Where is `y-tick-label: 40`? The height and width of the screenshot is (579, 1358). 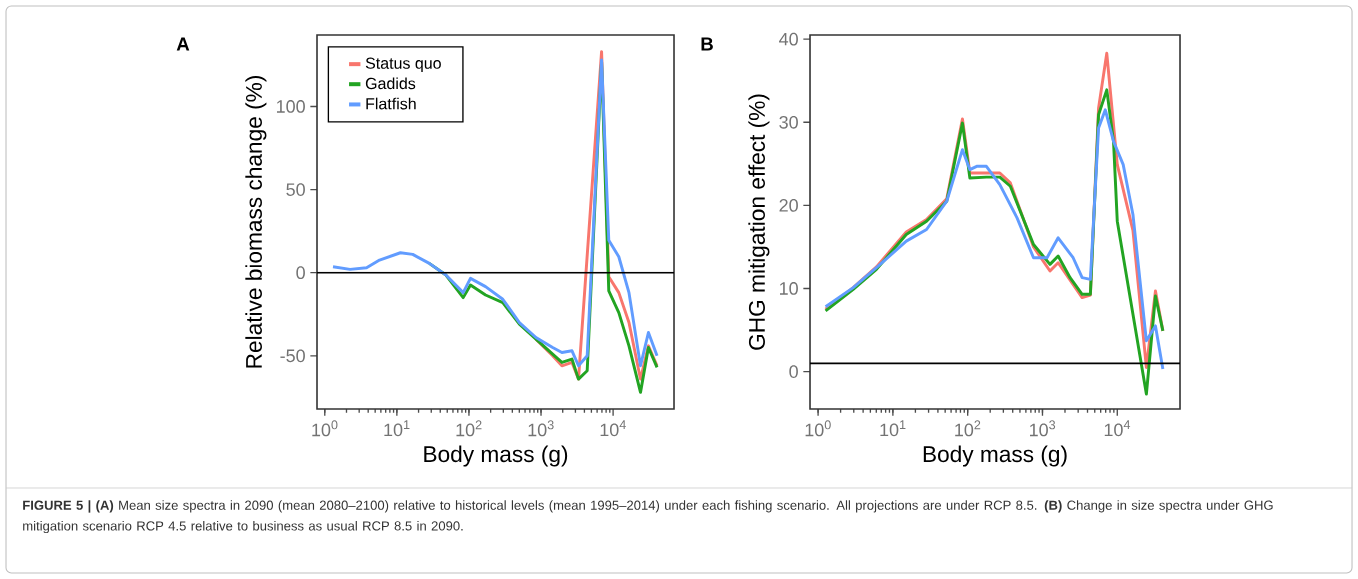
y-tick-label: 40 is located at coordinates (788, 39).